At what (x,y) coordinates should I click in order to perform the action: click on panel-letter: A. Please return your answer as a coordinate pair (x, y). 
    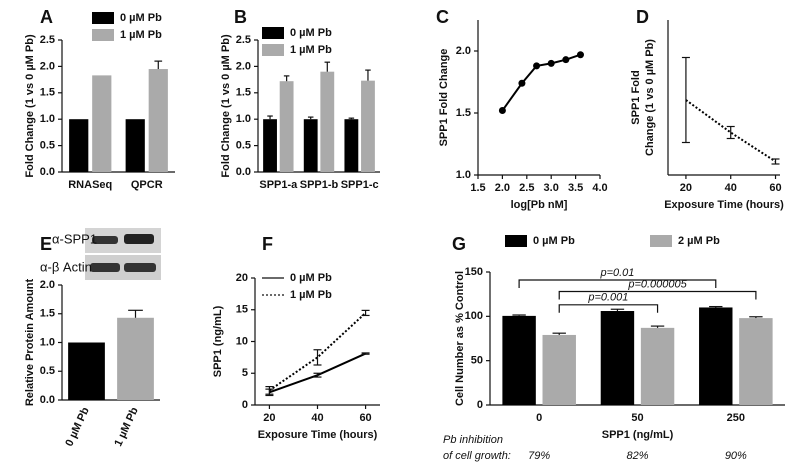
    Looking at the image, I should click on (46, 17).